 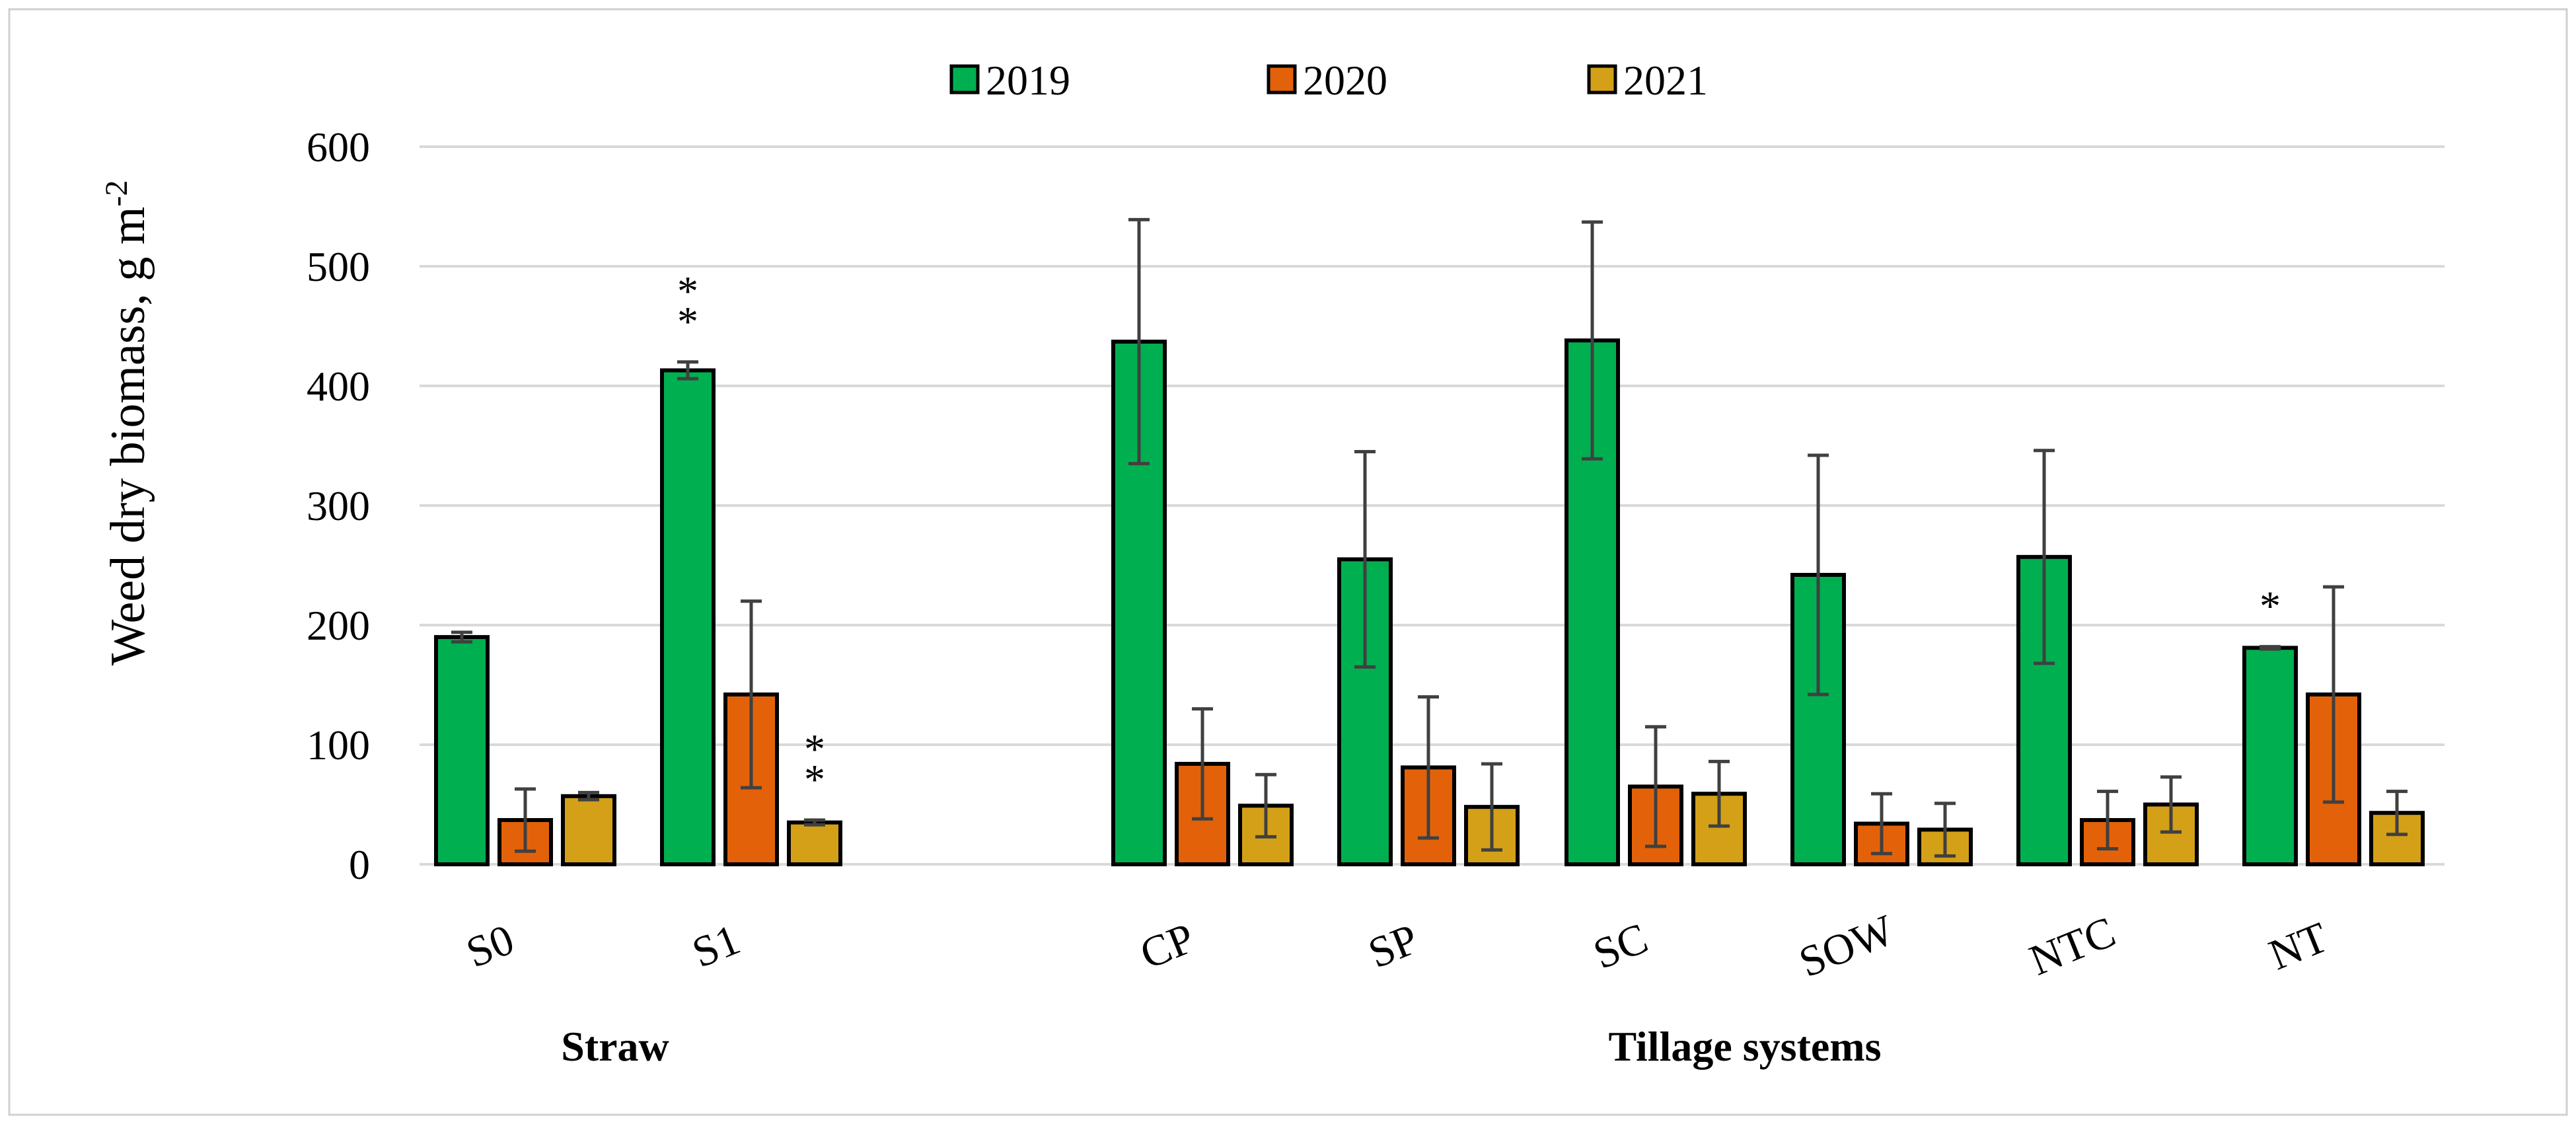 I want to click on annotation-NT-2019: *, so click(x=2270, y=606).